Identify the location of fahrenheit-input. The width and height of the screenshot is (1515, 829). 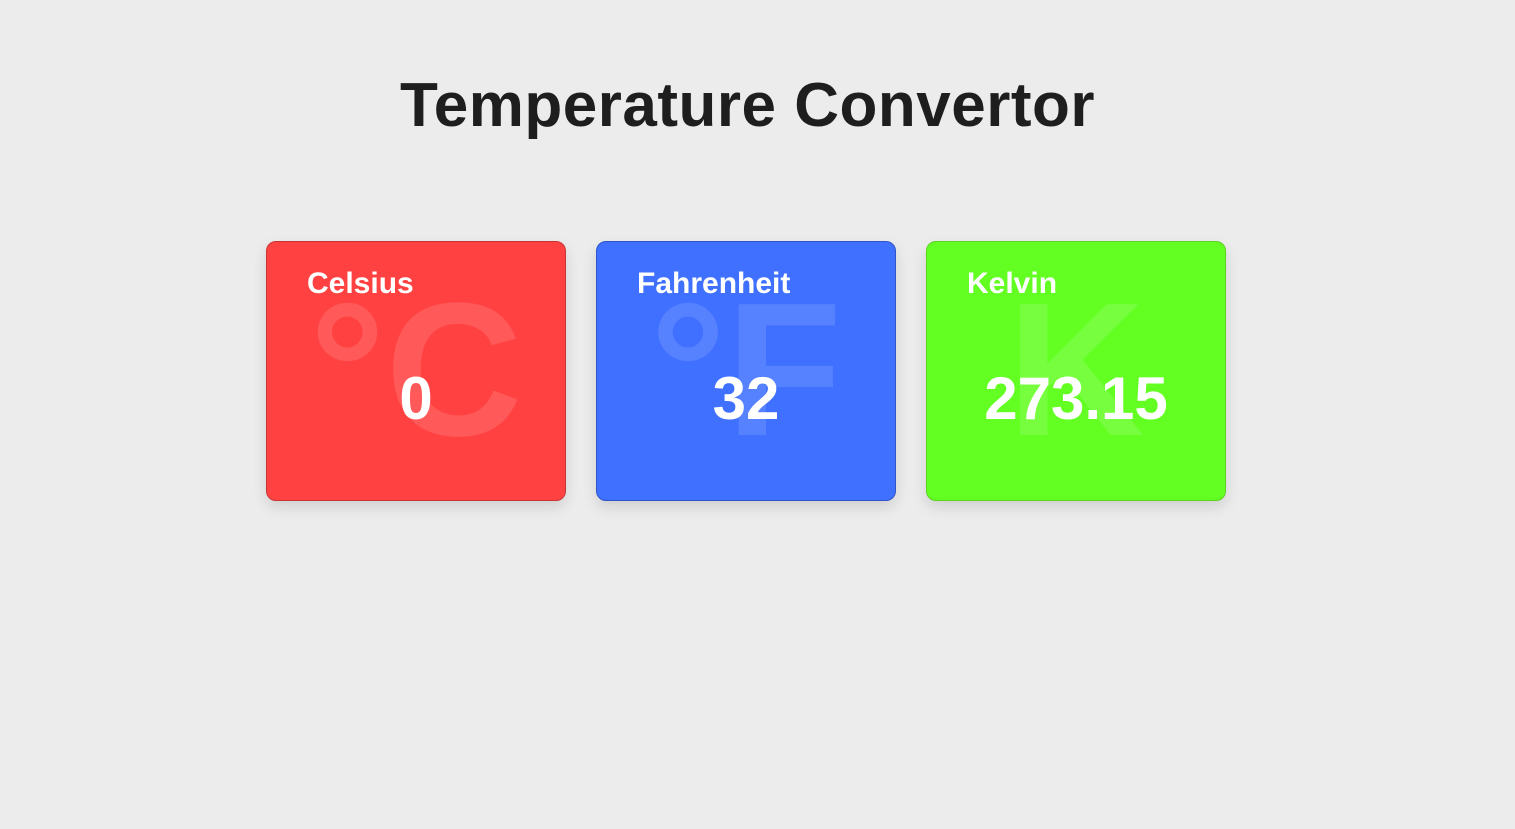
(746, 399).